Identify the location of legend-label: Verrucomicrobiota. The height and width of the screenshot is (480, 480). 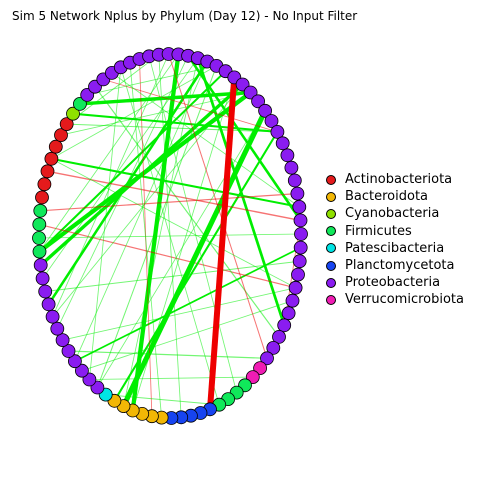
(404, 300).